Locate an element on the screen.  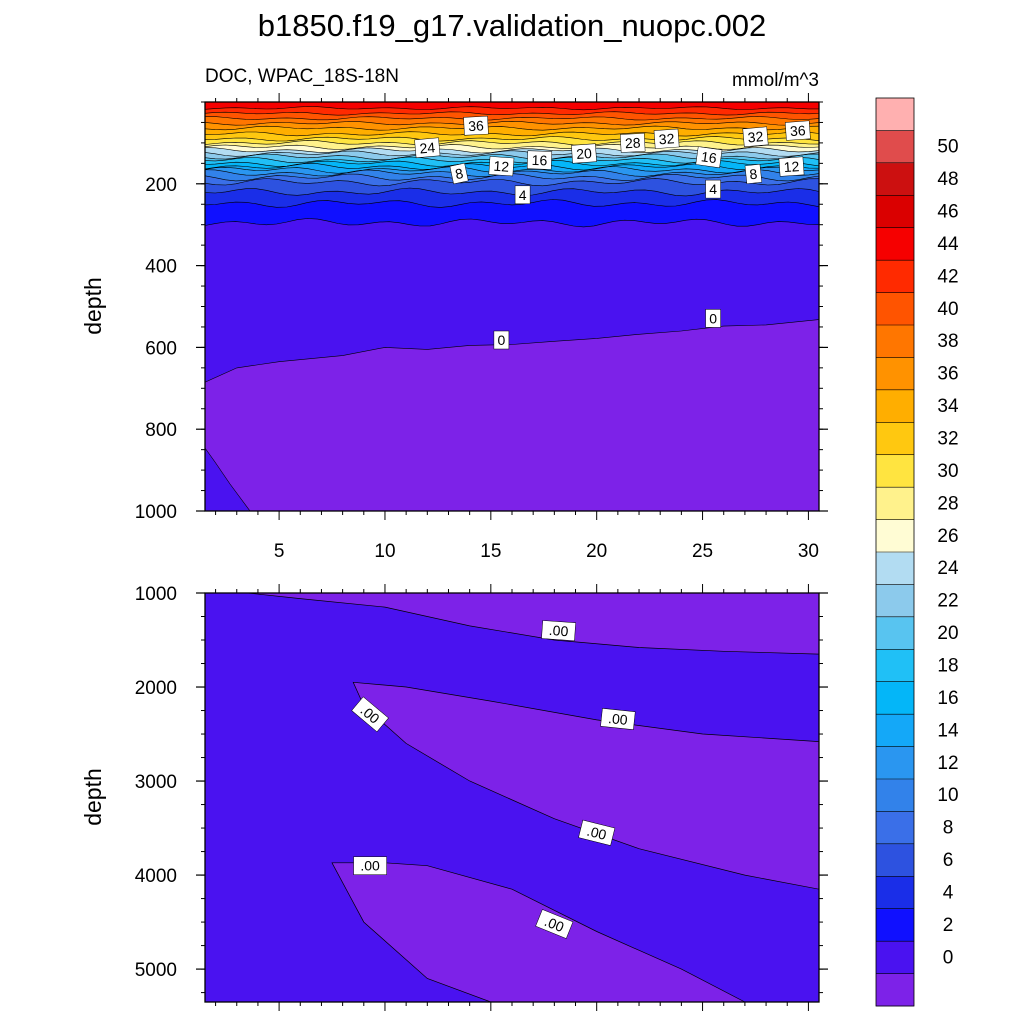
left-subtitle: DOC, WPAC_18S-18N is located at coordinates (302, 76).